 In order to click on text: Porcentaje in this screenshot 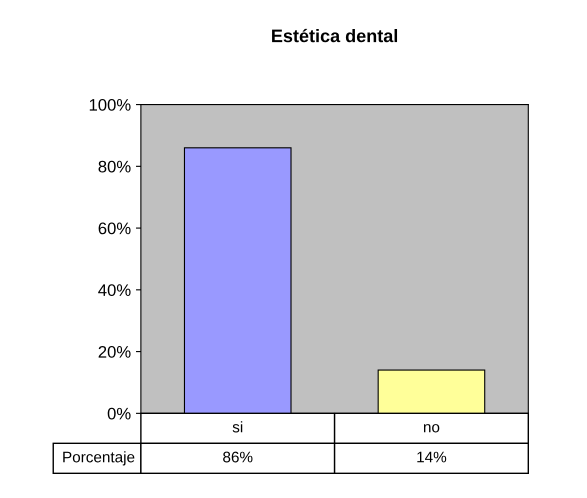, I will do `click(98, 458)`.